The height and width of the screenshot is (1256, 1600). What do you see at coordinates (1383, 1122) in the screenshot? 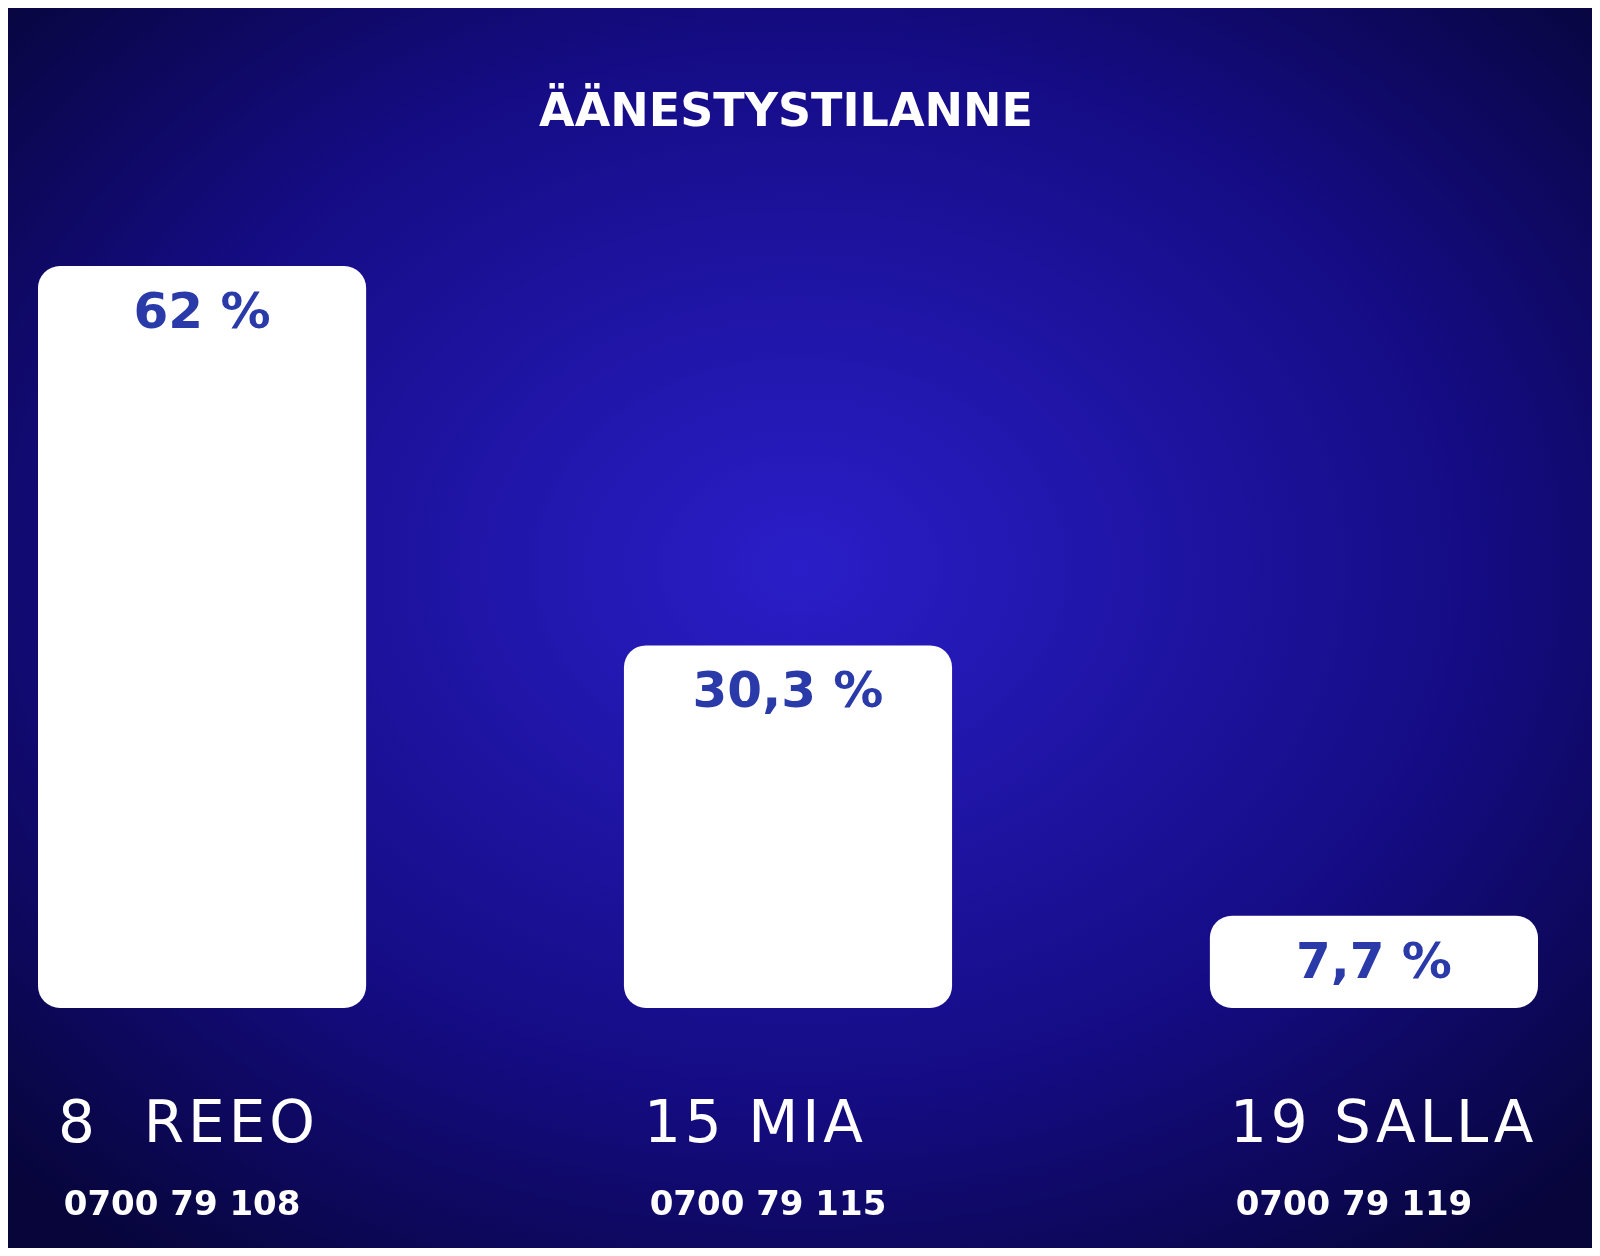
I see `x-tick-label: 19 SALLA` at bounding box center [1383, 1122].